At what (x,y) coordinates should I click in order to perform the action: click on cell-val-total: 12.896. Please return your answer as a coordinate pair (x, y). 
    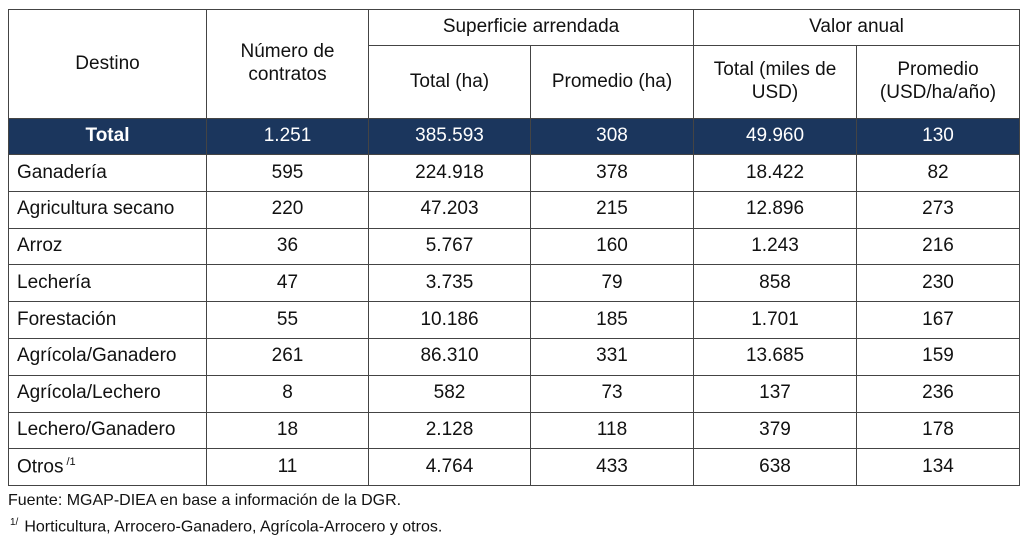
    Looking at the image, I should click on (775, 209).